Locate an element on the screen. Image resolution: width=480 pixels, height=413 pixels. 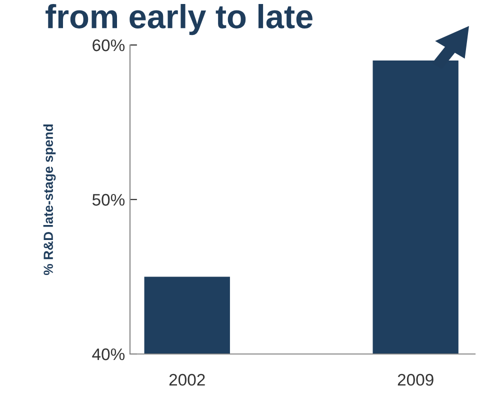
x-tick-label: 2002 is located at coordinates (187, 380).